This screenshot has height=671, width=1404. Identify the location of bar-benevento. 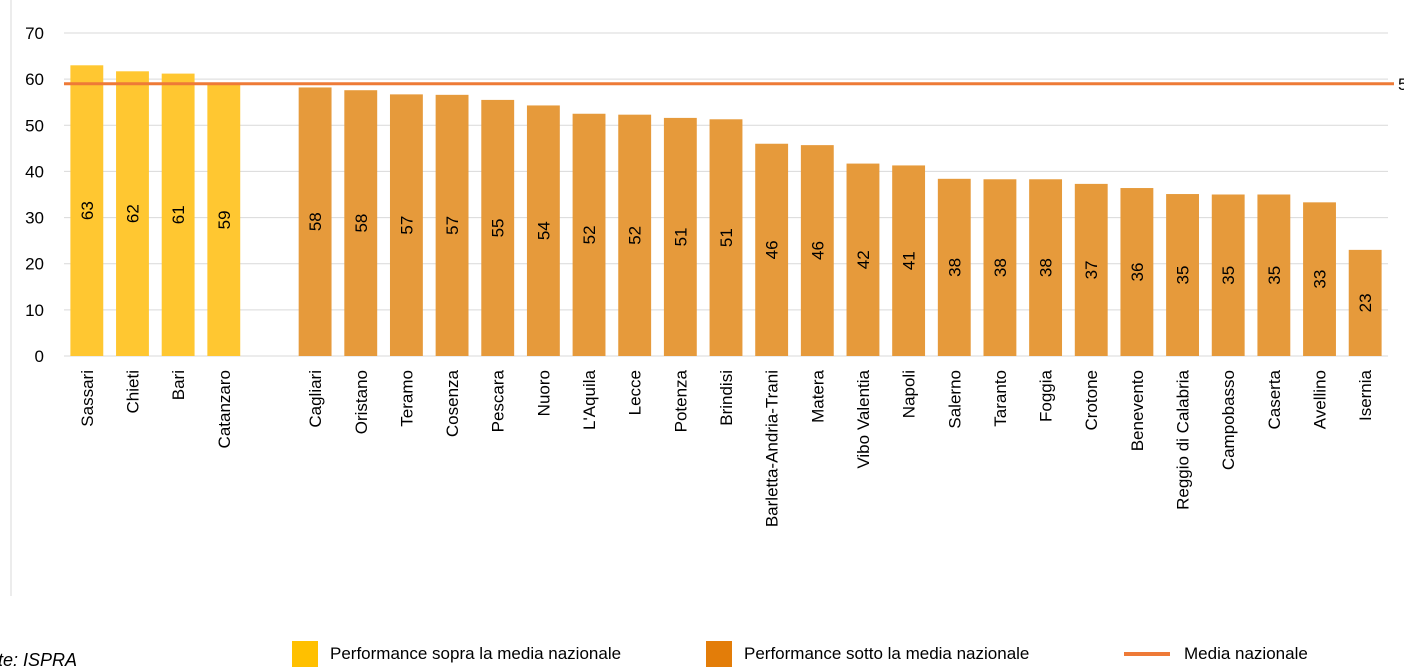
(1137, 272).